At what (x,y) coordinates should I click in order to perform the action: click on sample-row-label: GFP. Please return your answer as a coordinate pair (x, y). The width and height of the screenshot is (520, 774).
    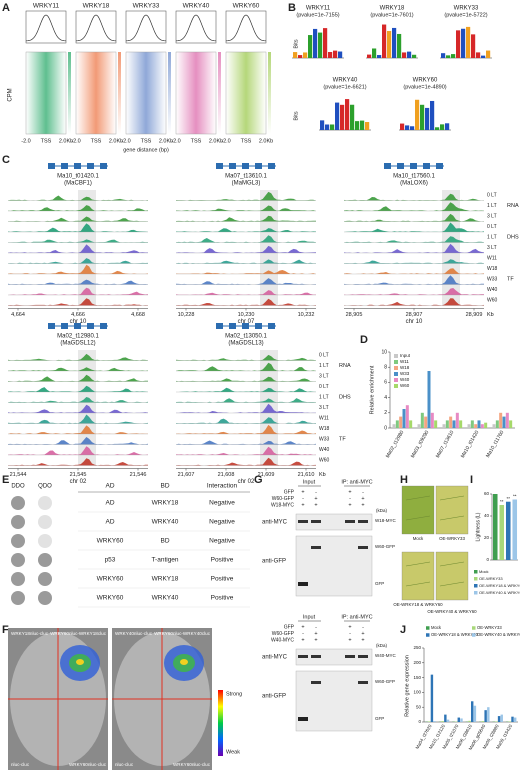
    Looking at the image, I should click on (289, 627).